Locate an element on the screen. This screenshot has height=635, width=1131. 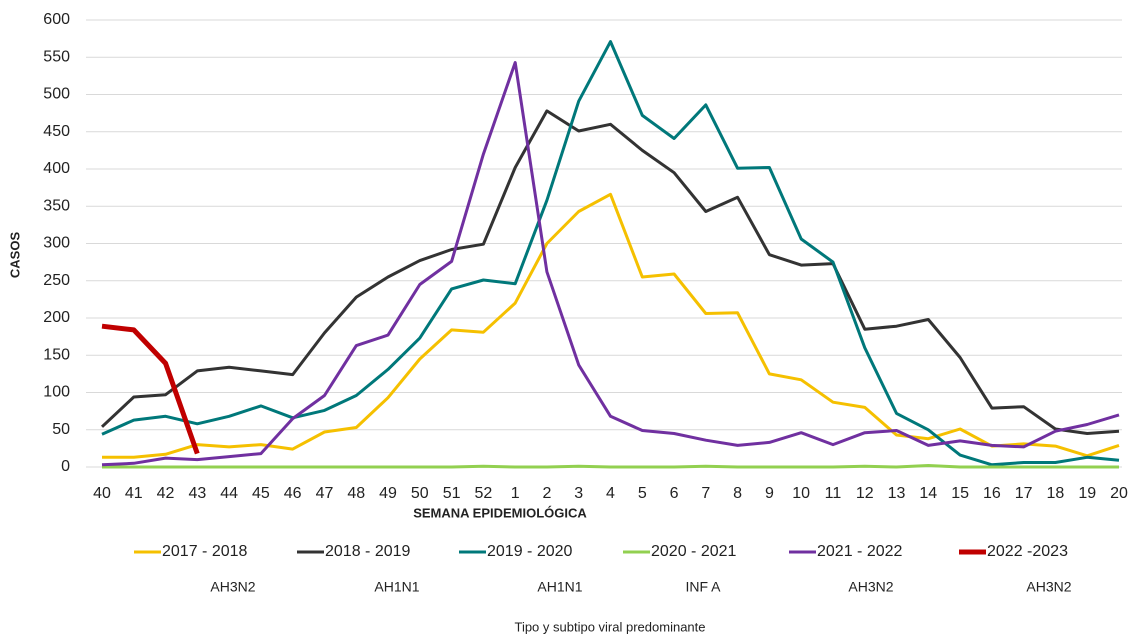
y-tick-label: 100 is located at coordinates (56, 392).